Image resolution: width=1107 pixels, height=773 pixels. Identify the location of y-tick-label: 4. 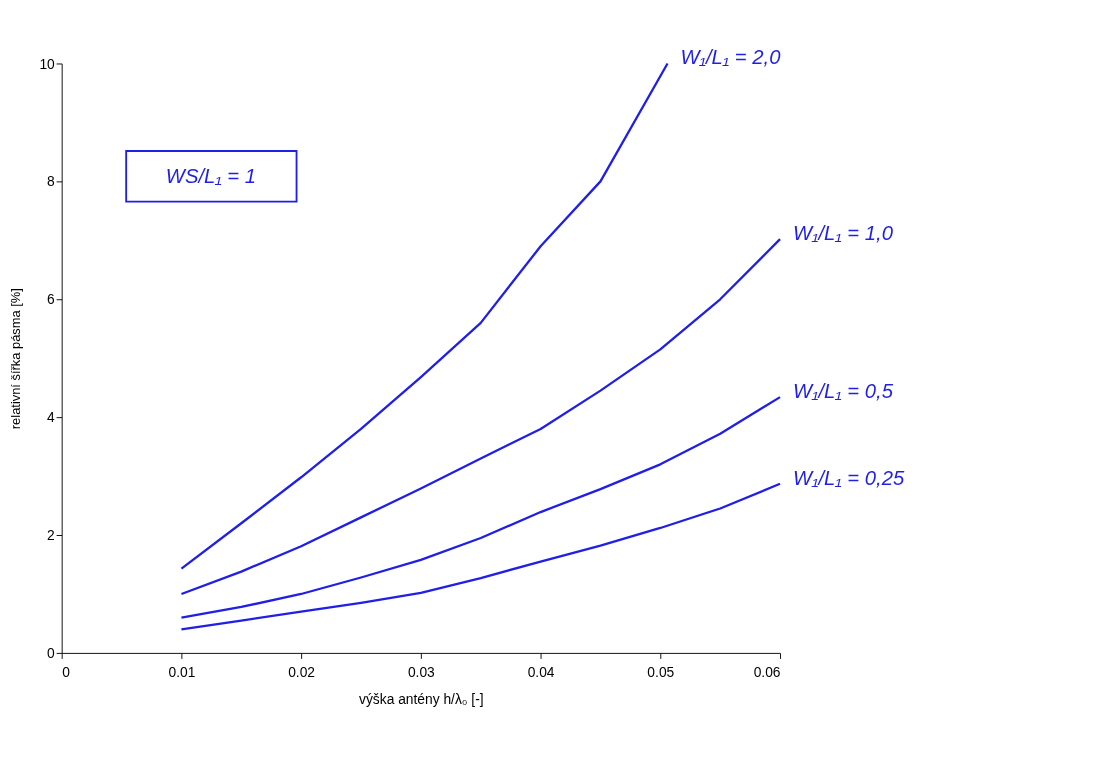
(51, 417).